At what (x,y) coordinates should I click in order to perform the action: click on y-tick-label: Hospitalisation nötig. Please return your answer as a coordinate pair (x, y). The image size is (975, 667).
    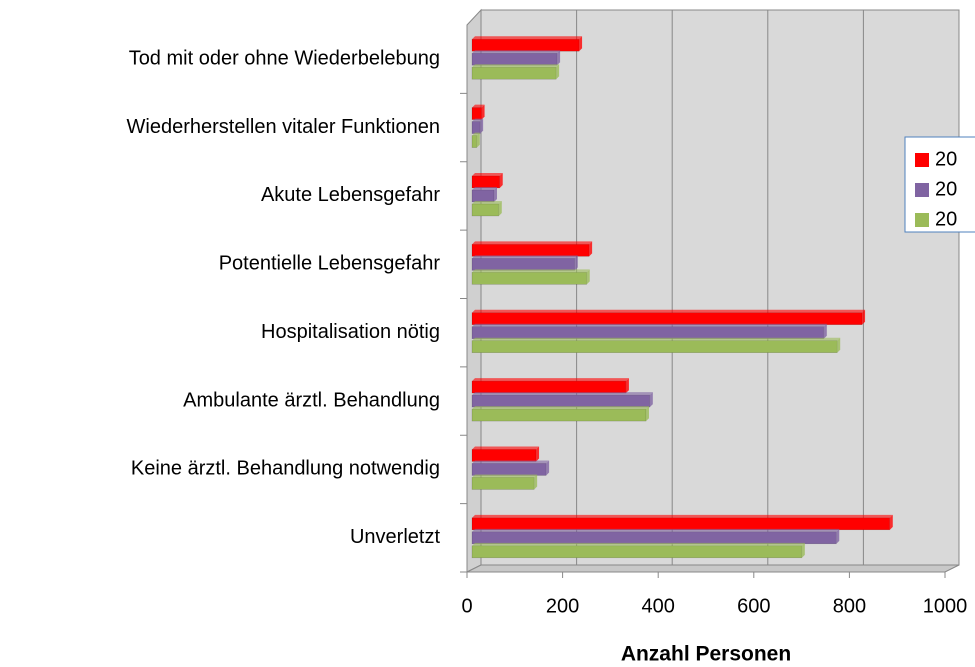
    Looking at the image, I should click on (350, 332).